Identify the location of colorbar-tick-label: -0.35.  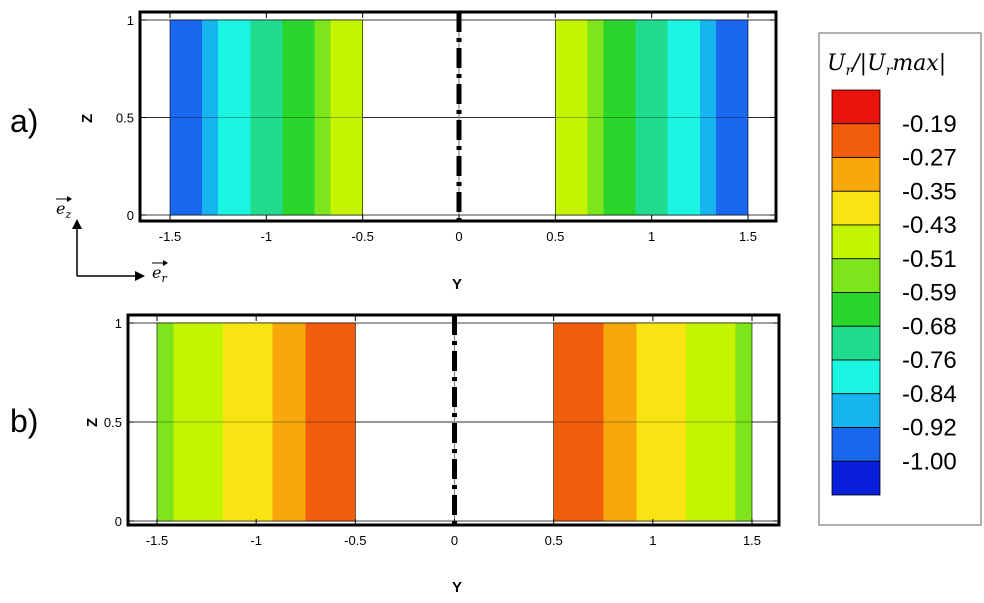
(929, 191).